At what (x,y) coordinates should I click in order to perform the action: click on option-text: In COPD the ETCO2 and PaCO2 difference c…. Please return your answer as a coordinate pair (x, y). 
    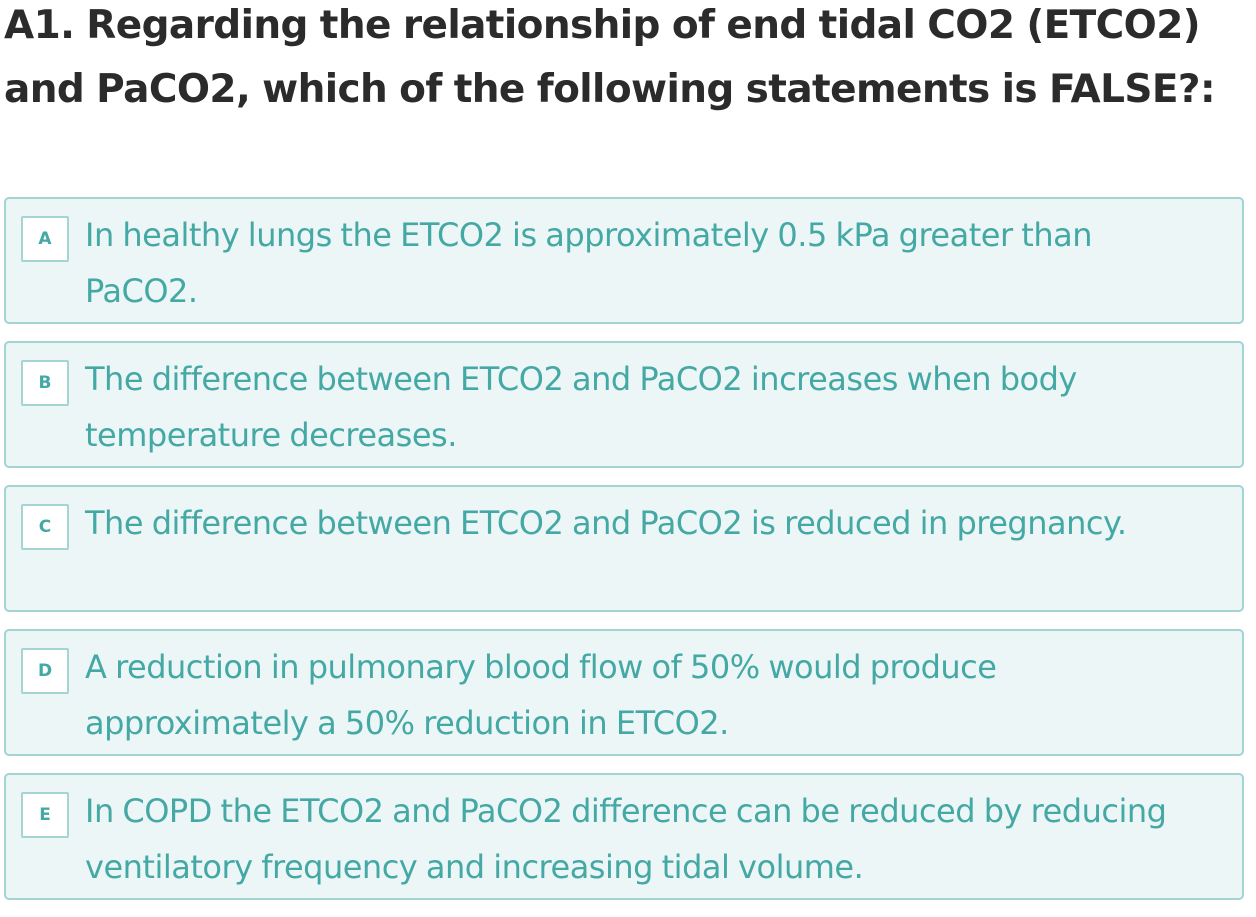
    Looking at the image, I should click on (626, 839).